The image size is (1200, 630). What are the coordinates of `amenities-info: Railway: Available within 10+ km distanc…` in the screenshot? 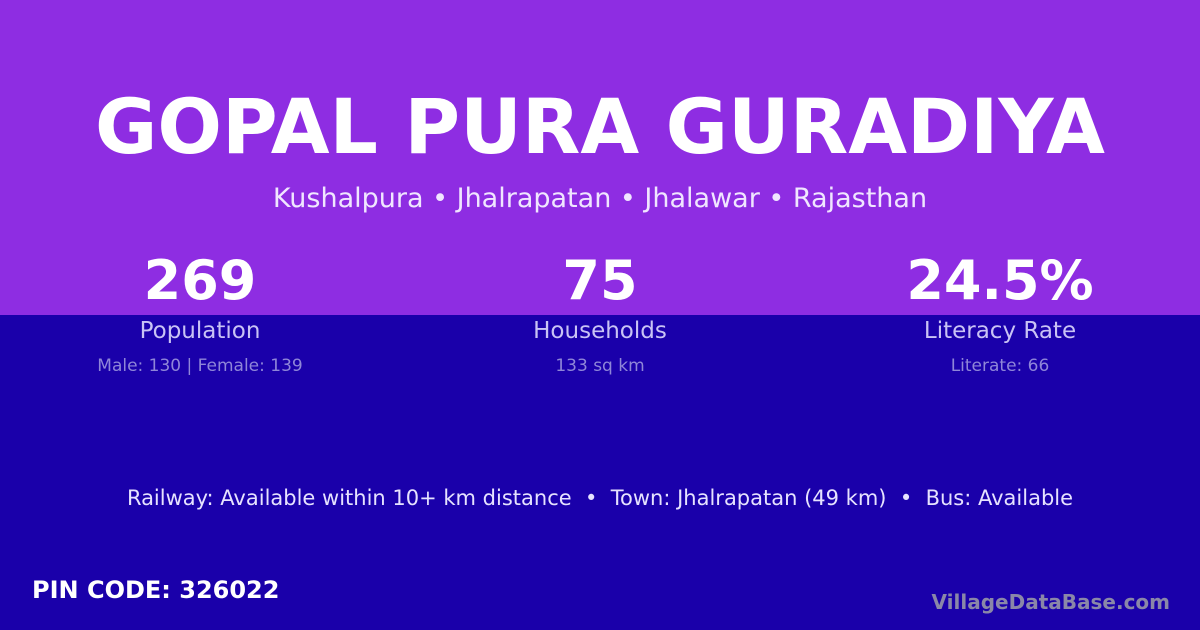 It's located at (600, 498).